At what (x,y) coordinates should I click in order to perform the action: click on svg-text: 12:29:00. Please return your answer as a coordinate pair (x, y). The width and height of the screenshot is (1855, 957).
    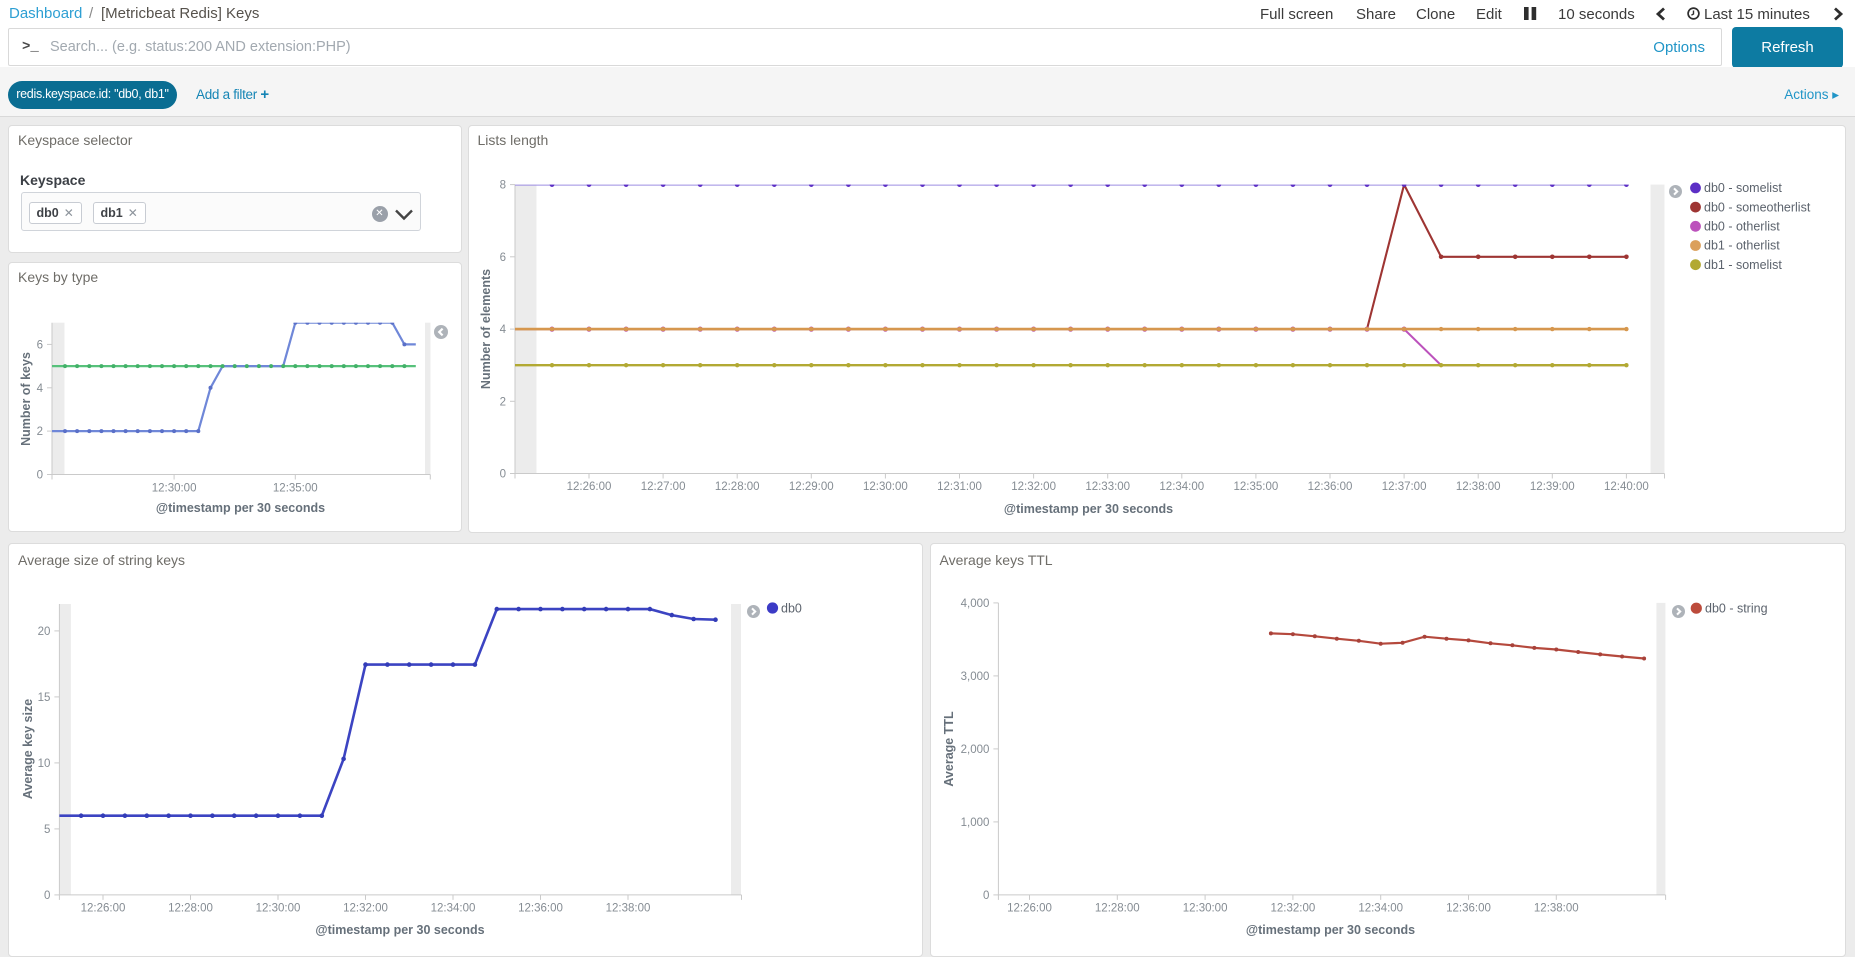
    Looking at the image, I should click on (810, 487).